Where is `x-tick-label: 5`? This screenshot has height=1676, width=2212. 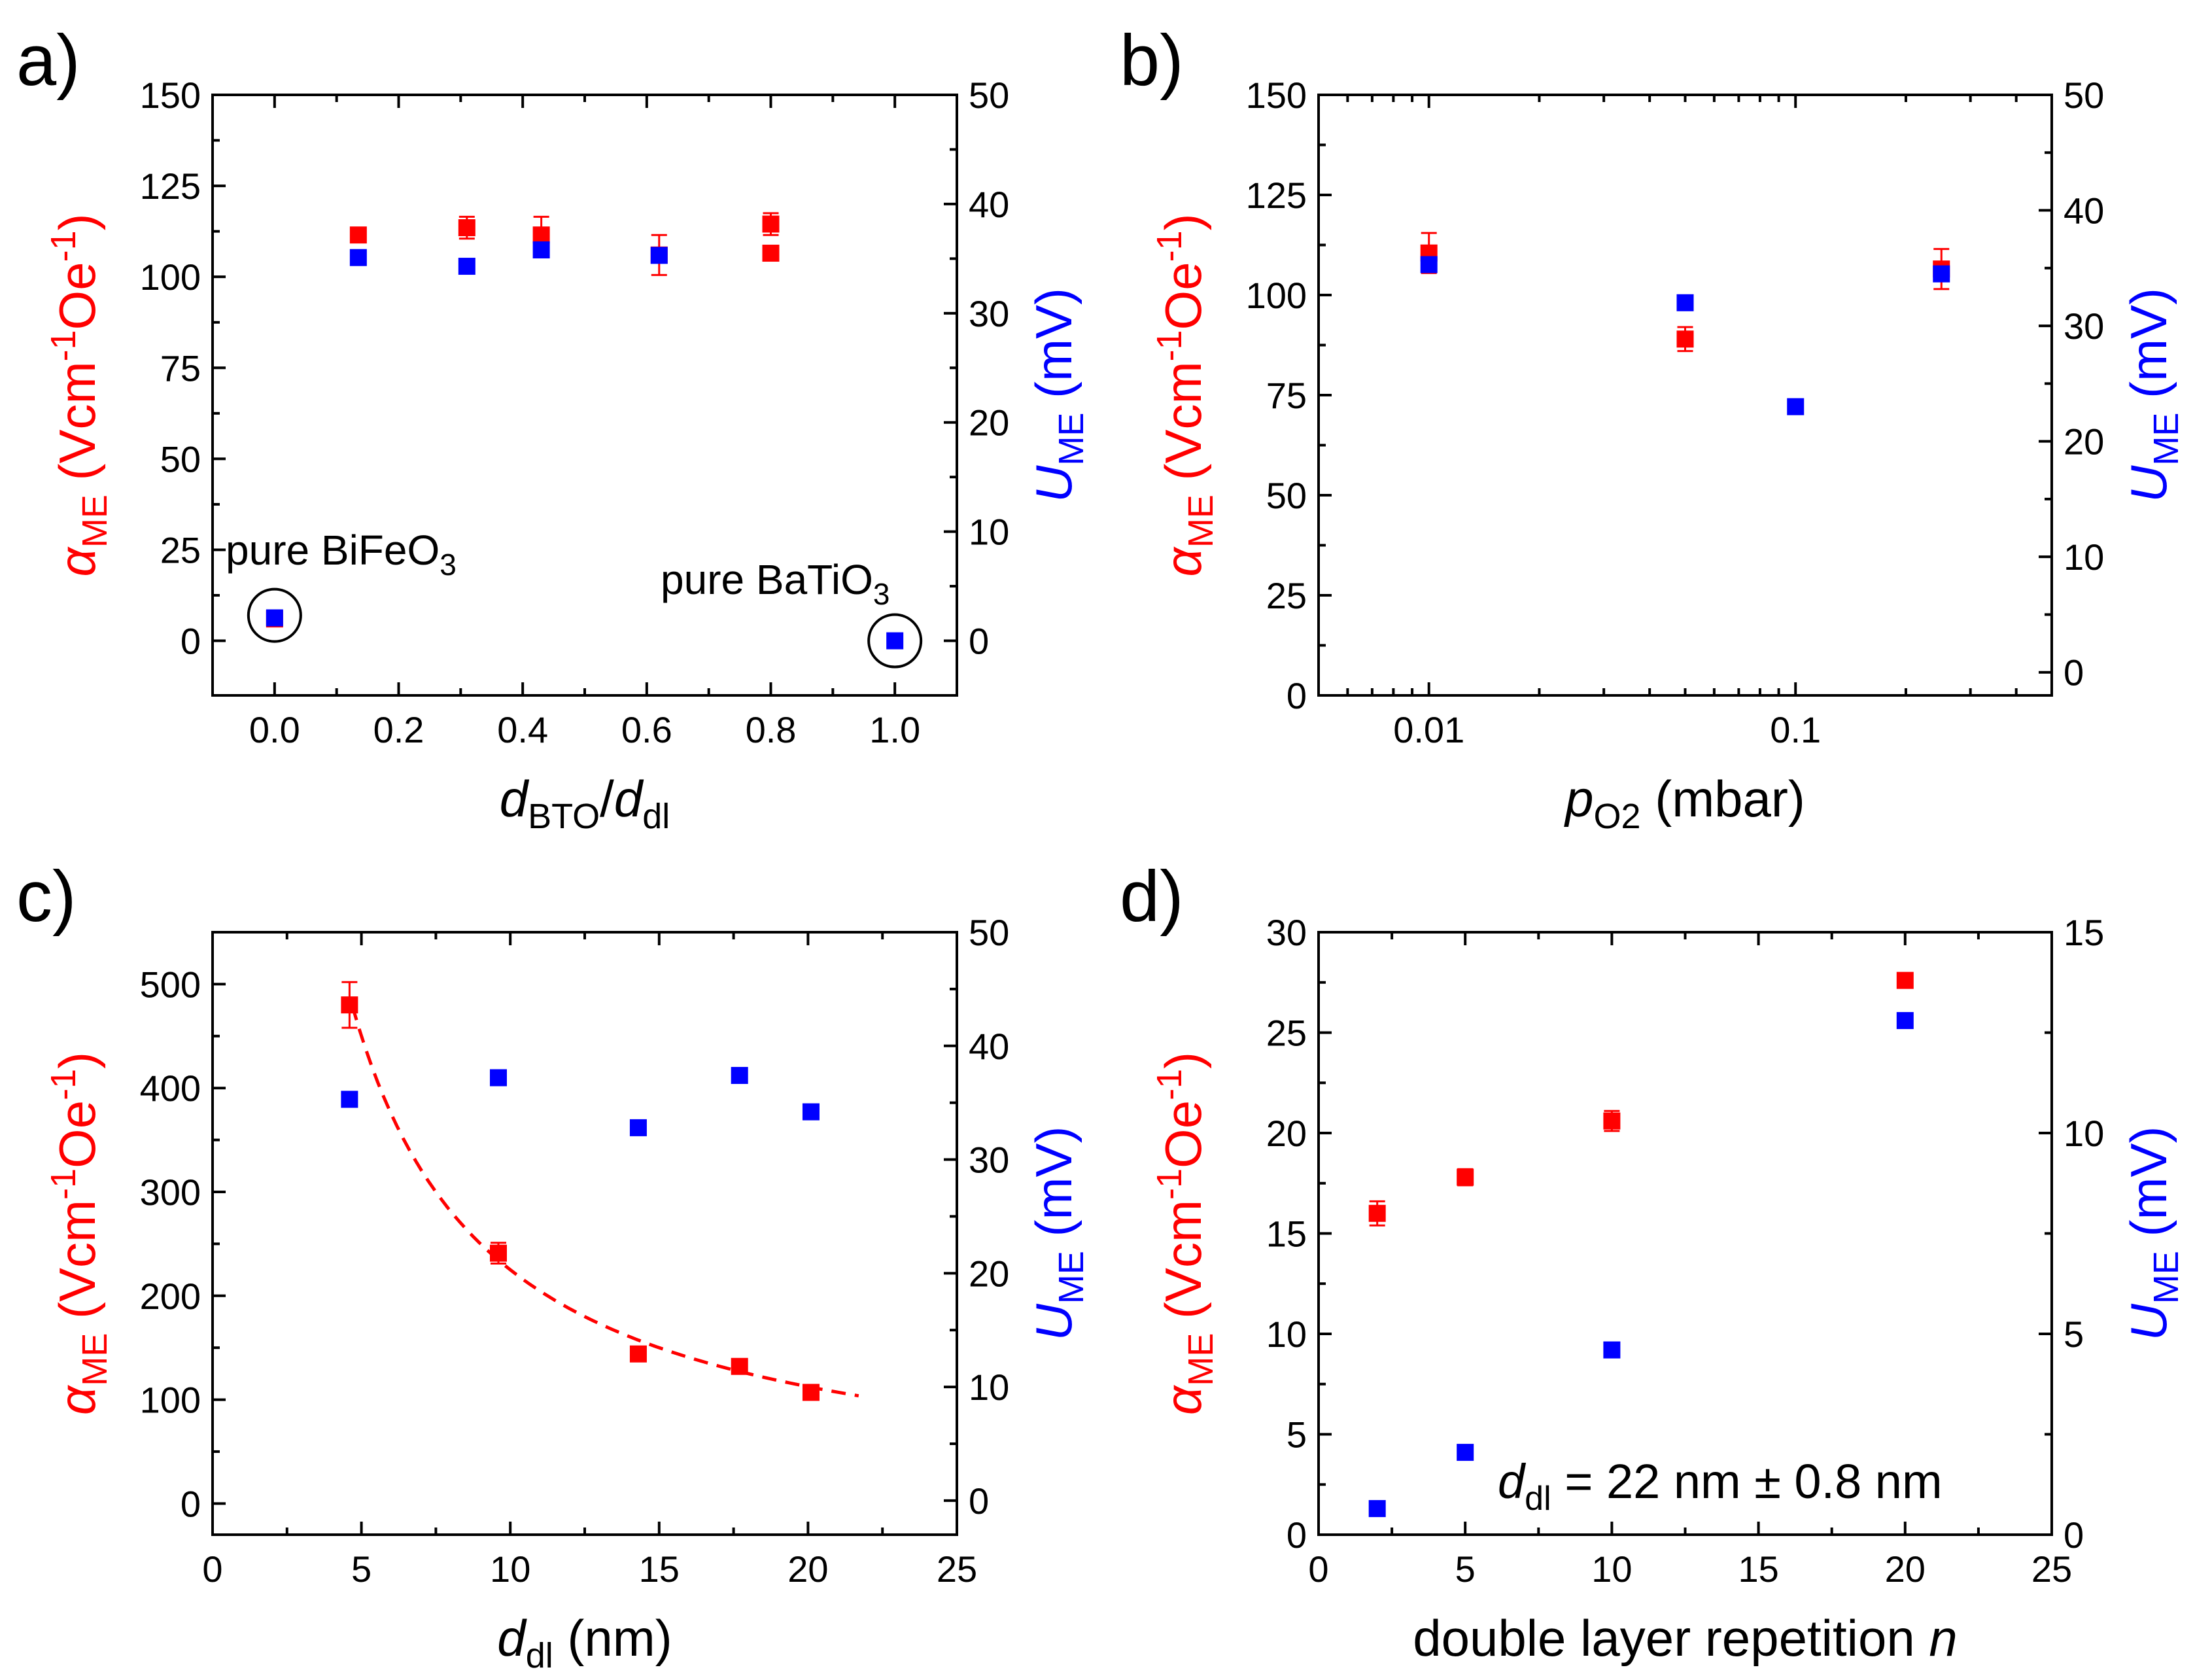 x-tick-label: 5 is located at coordinates (1466, 1569).